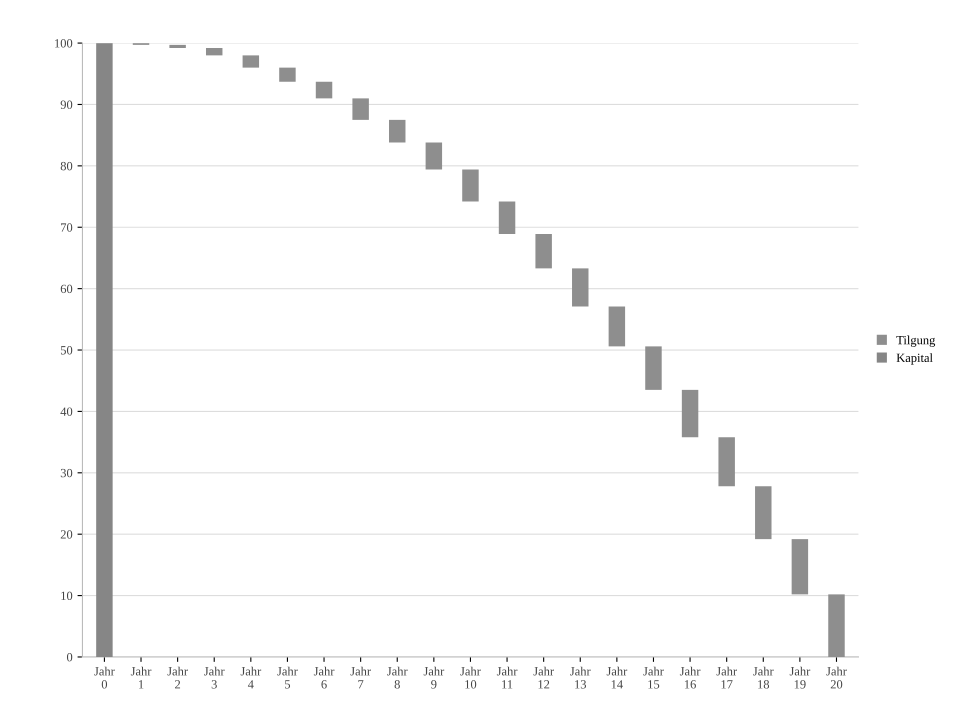 Image resolution: width=970 pixels, height=718 pixels. I want to click on x-tick-label: Jahr 7, so click(360, 677).